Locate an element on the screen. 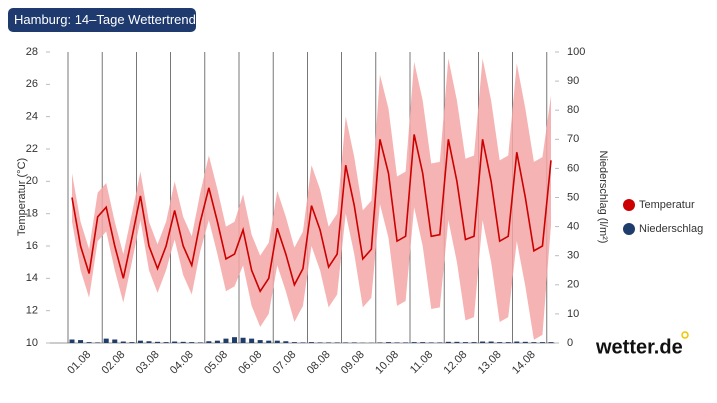  logo: wetter.de is located at coordinates (639, 347).